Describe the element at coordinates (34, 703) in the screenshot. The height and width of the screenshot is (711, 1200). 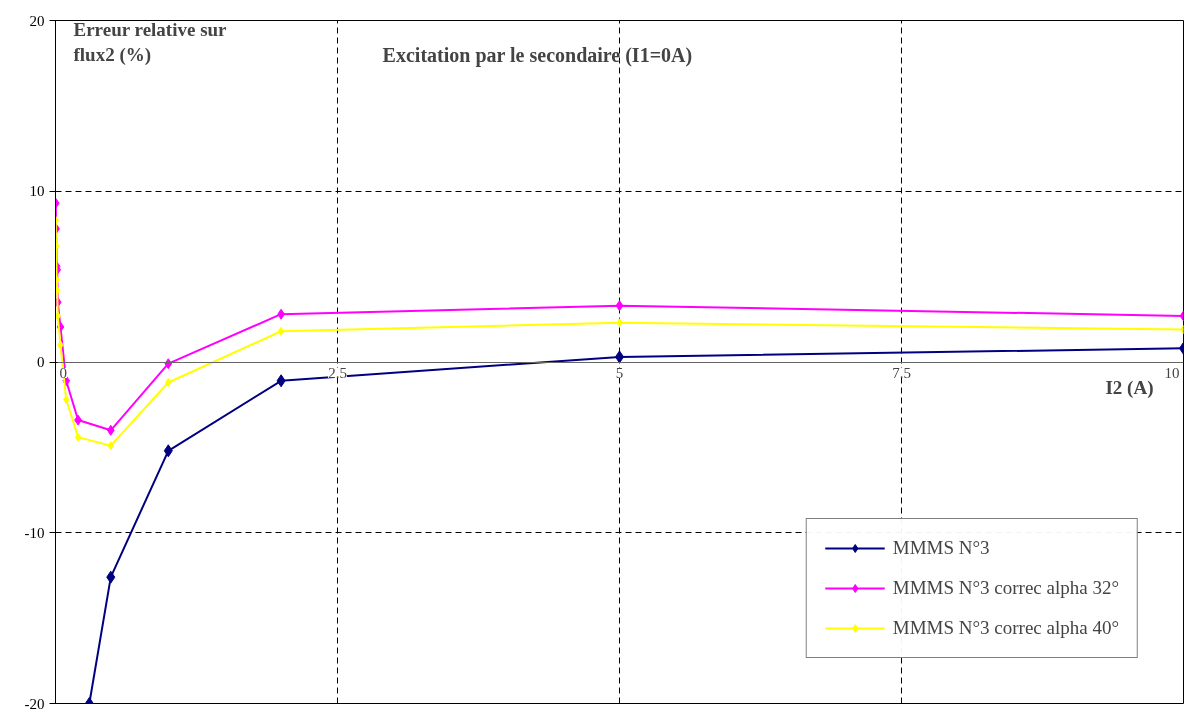
I see `y-tick-label: -20` at that location.